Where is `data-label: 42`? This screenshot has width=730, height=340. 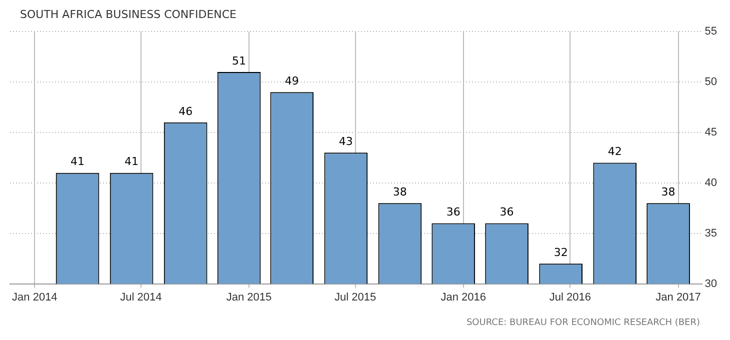 data-label: 42 is located at coordinates (615, 151).